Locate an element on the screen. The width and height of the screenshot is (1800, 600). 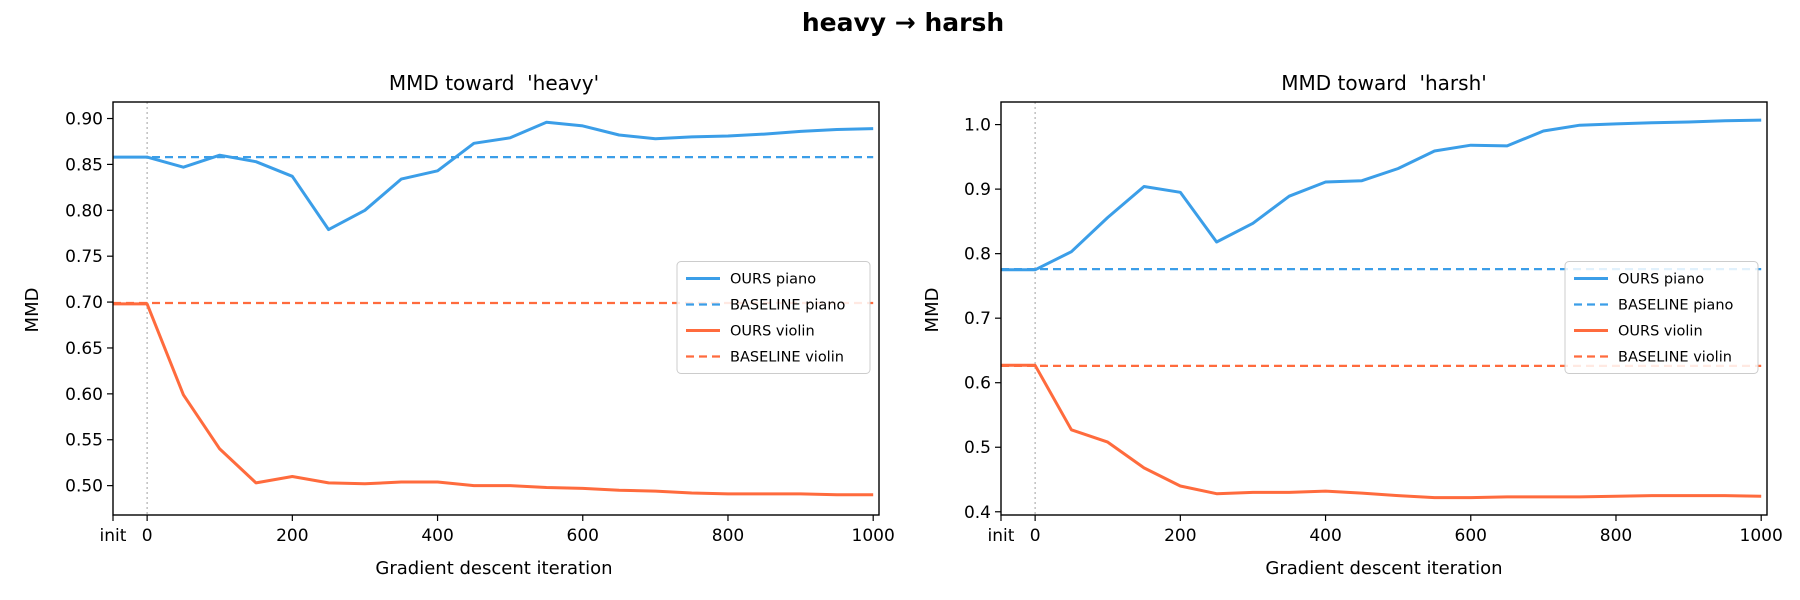
y-tick-label: 0.4 is located at coordinates (977, 513).